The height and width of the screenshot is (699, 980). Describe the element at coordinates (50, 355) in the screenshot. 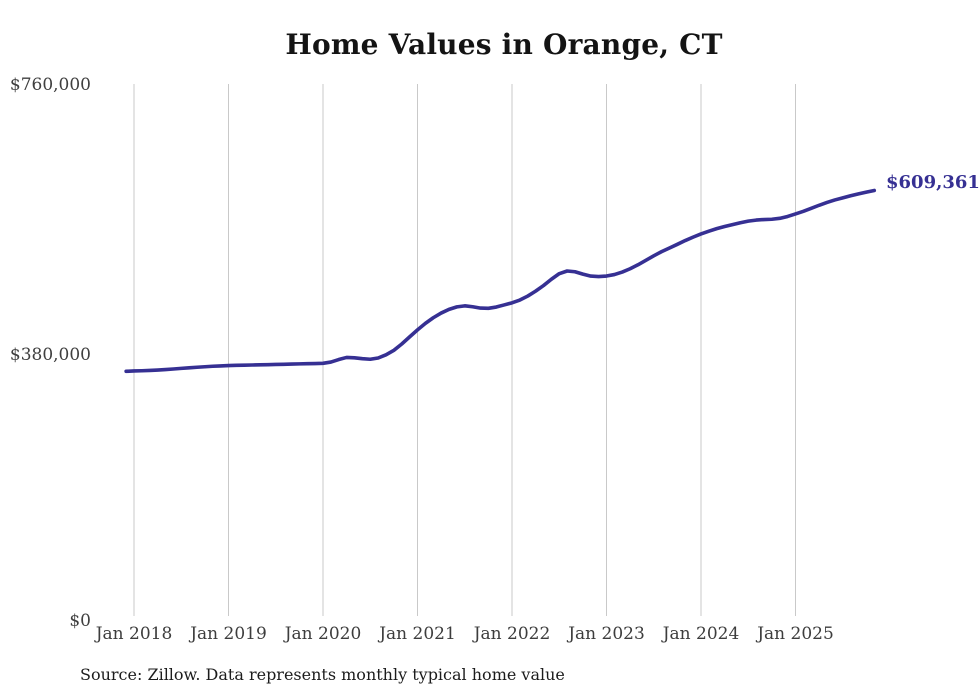

I see `y-axis-tick-label: $380,000` at that location.